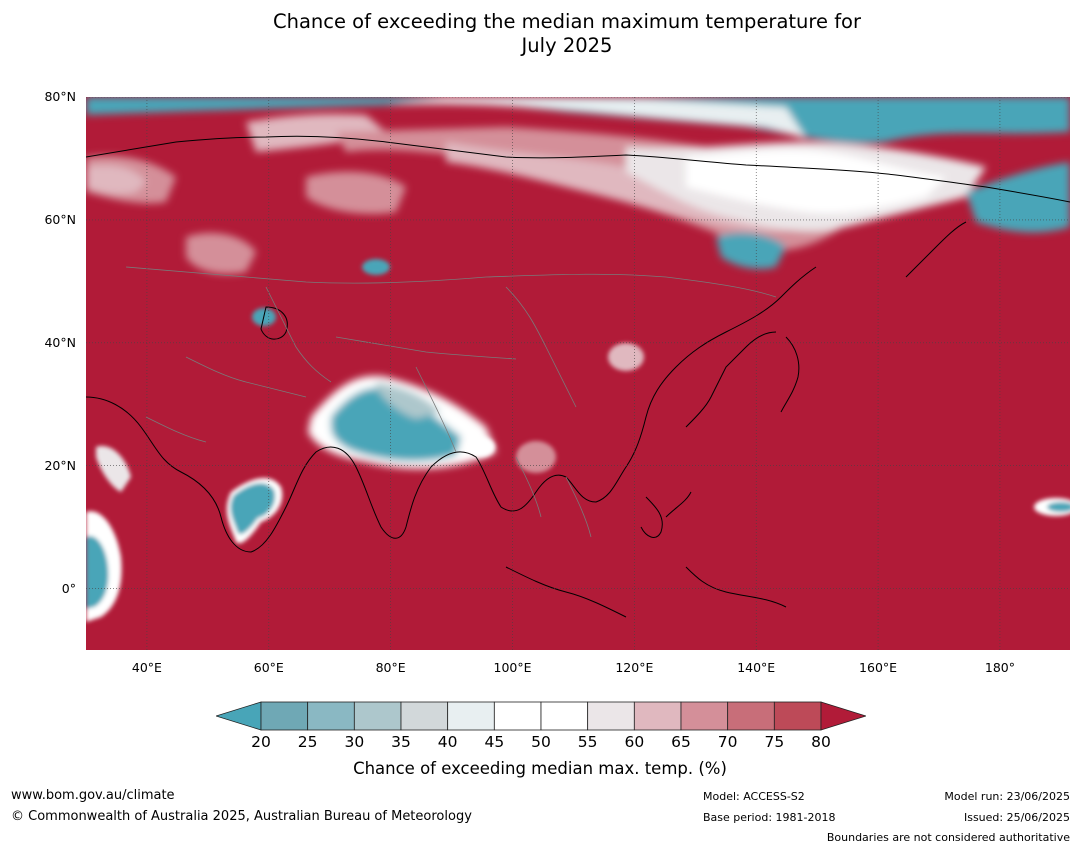 Image resolution: width=1081 pixels, height=850 pixels. Describe the element at coordinates (494, 742) in the screenshot. I see `colorbar-tick-label: 45` at that location.